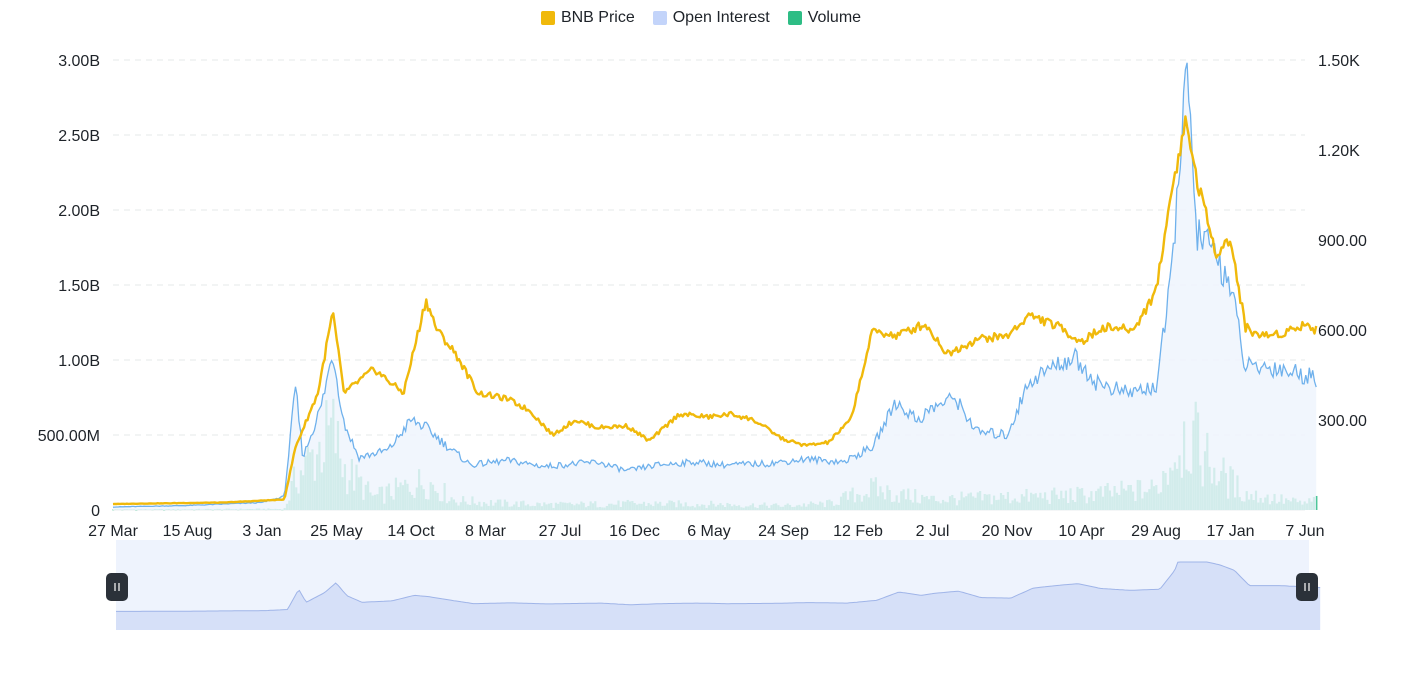 The image size is (1402, 675). What do you see at coordinates (1342, 331) in the screenshot?
I see `y-right-tick-label: 600.00` at bounding box center [1342, 331].